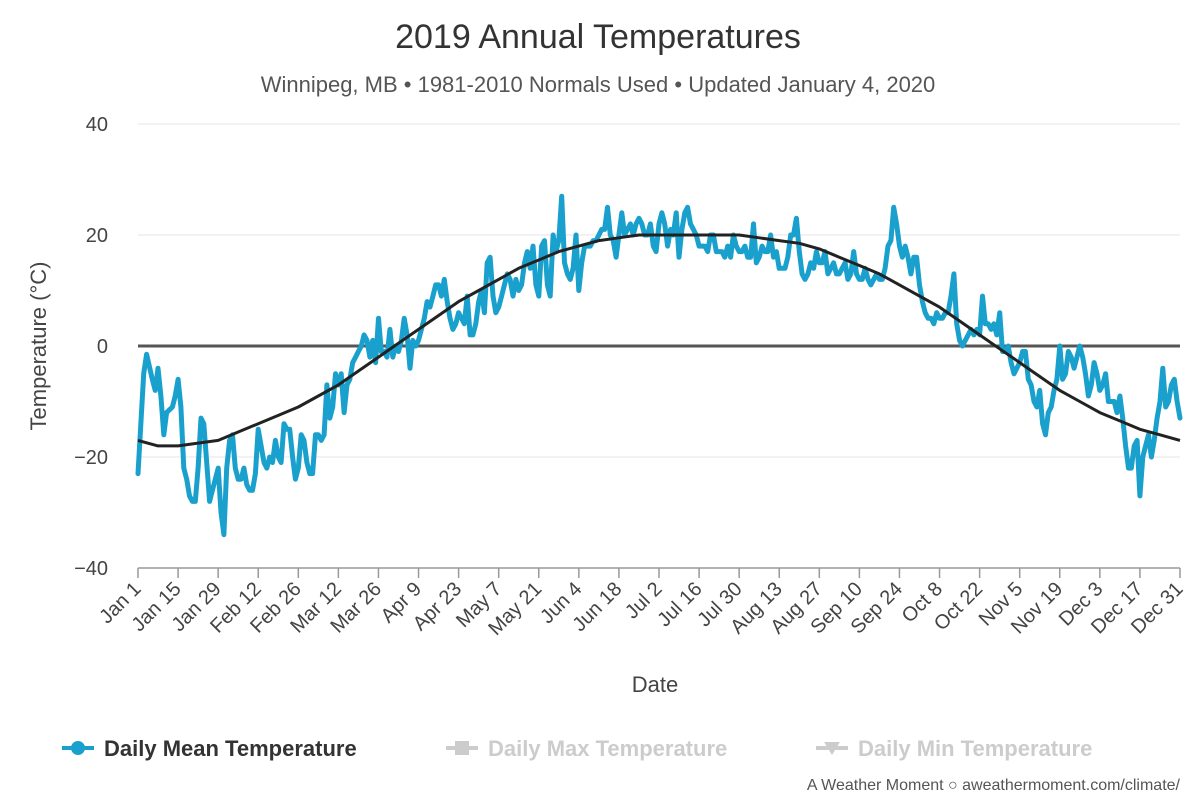 The height and width of the screenshot is (800, 1200). I want to click on y-tick-label: −20, so click(91, 458).